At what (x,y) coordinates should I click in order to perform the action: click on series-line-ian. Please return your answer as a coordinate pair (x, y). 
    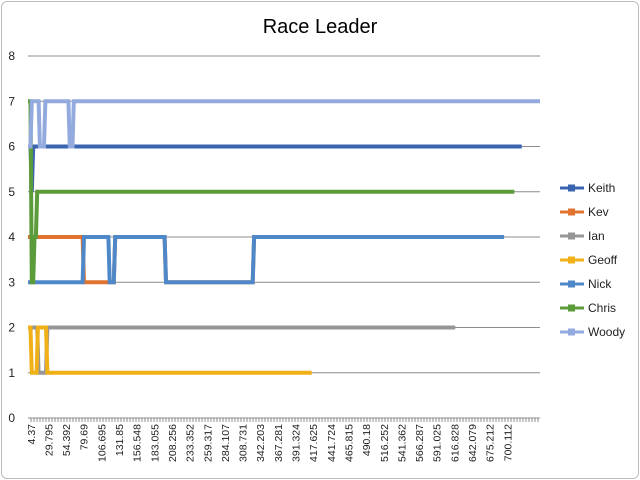
    Looking at the image, I should click on (242, 350).